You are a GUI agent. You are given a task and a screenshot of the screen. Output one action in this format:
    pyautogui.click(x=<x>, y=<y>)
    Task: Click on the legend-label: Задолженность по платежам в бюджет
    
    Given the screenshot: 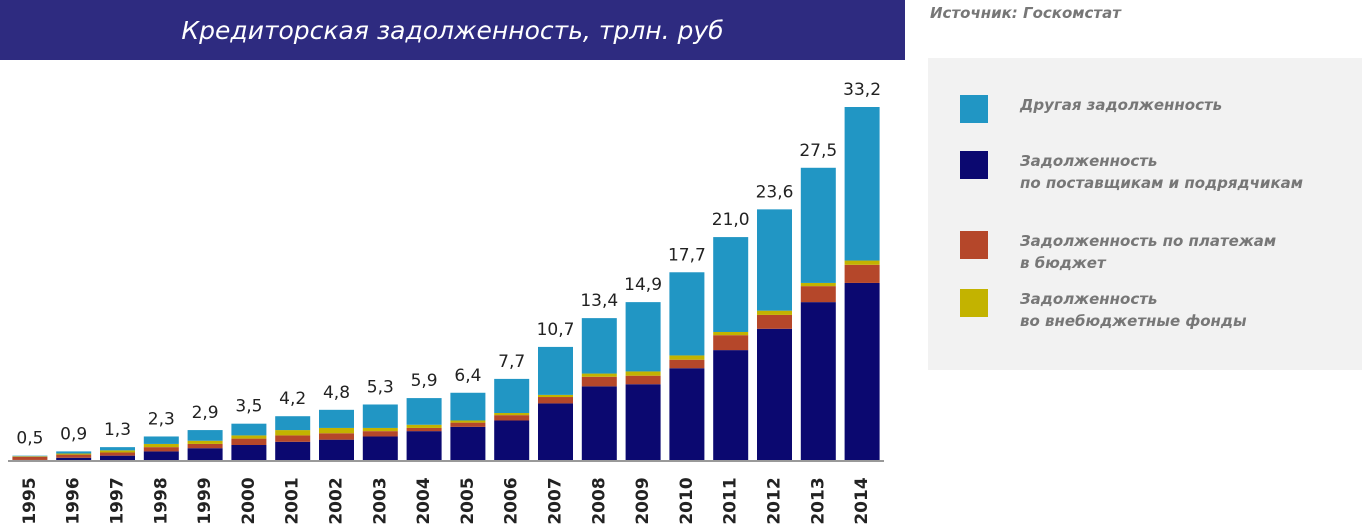 What is the action you would take?
    pyautogui.click(x=1148, y=252)
    